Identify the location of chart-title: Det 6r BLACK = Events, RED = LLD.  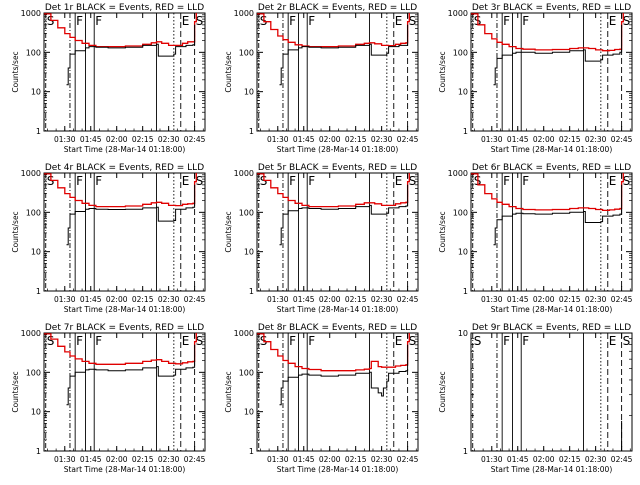
(551, 168).